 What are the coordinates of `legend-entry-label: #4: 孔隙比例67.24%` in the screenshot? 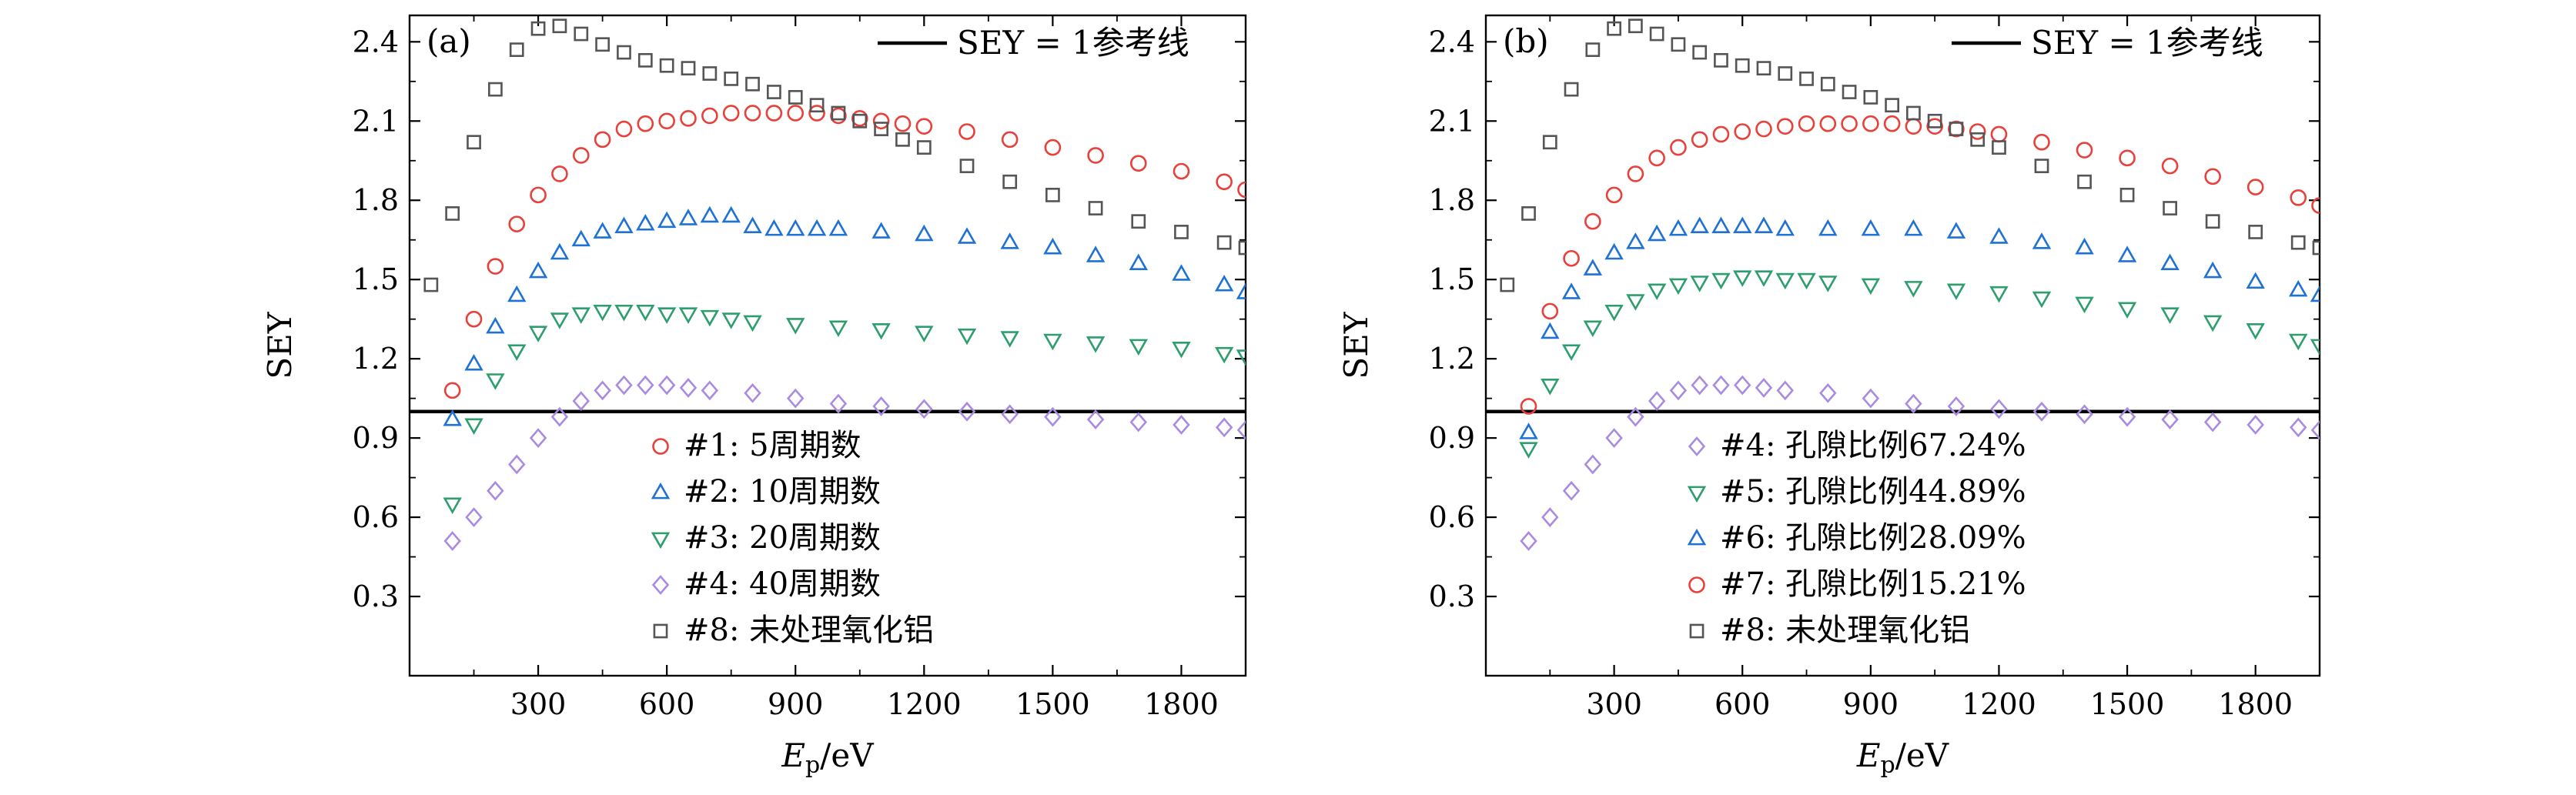 It's located at (1873, 445).